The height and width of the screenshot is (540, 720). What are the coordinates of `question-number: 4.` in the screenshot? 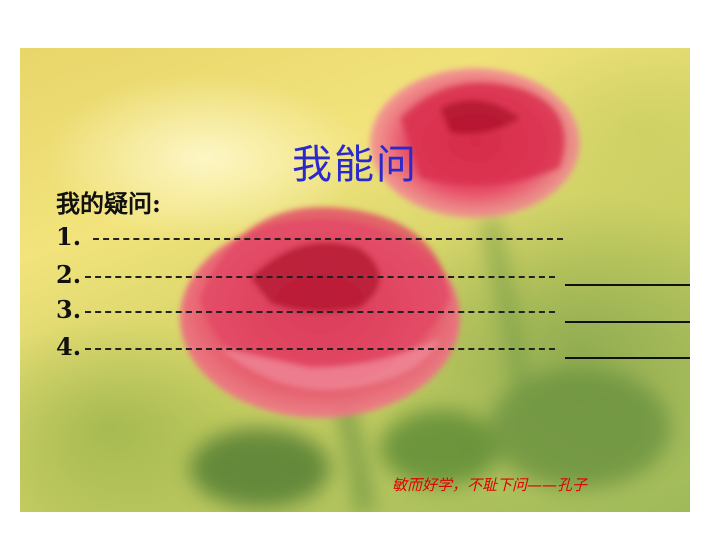 It's located at (69, 346).